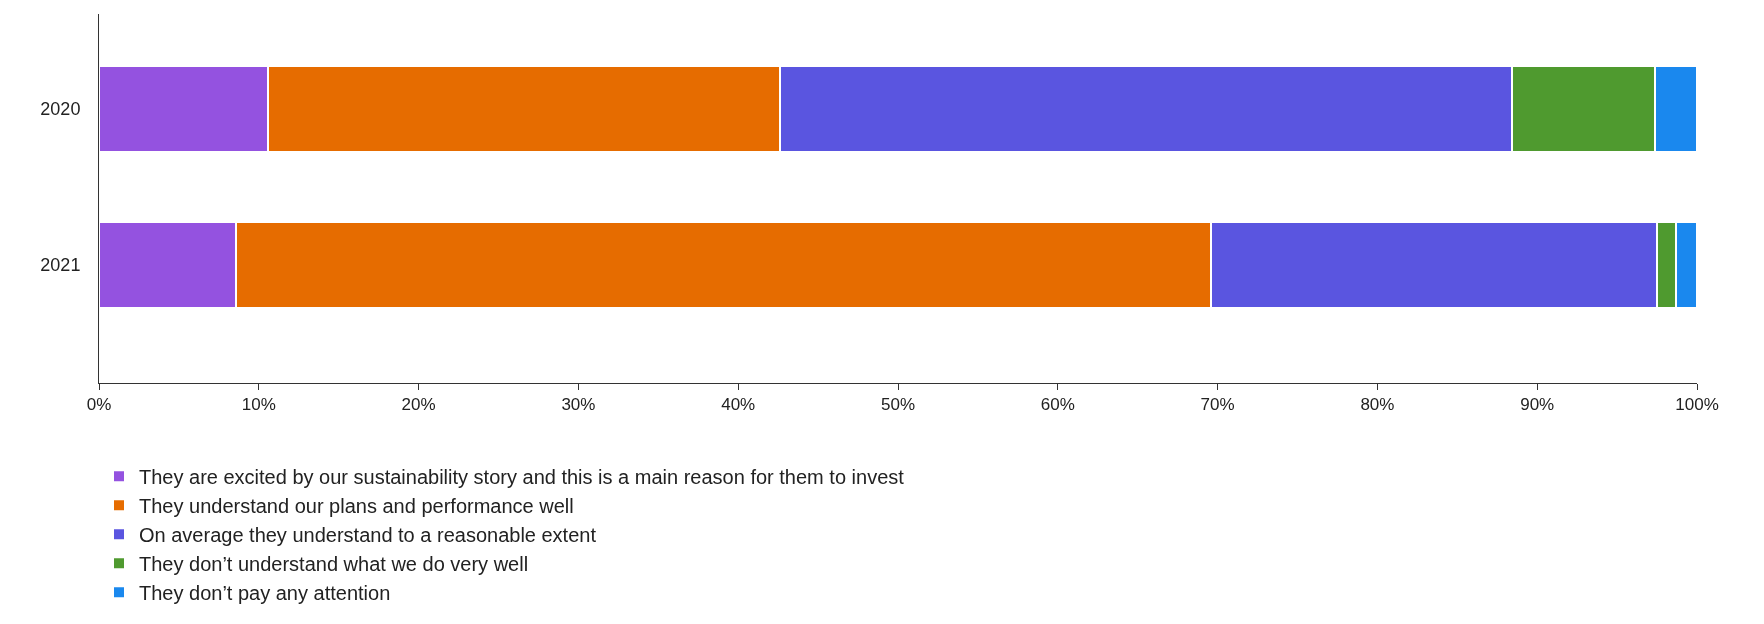  What do you see at coordinates (1697, 405) in the screenshot?
I see `x-tick-label: 100%` at bounding box center [1697, 405].